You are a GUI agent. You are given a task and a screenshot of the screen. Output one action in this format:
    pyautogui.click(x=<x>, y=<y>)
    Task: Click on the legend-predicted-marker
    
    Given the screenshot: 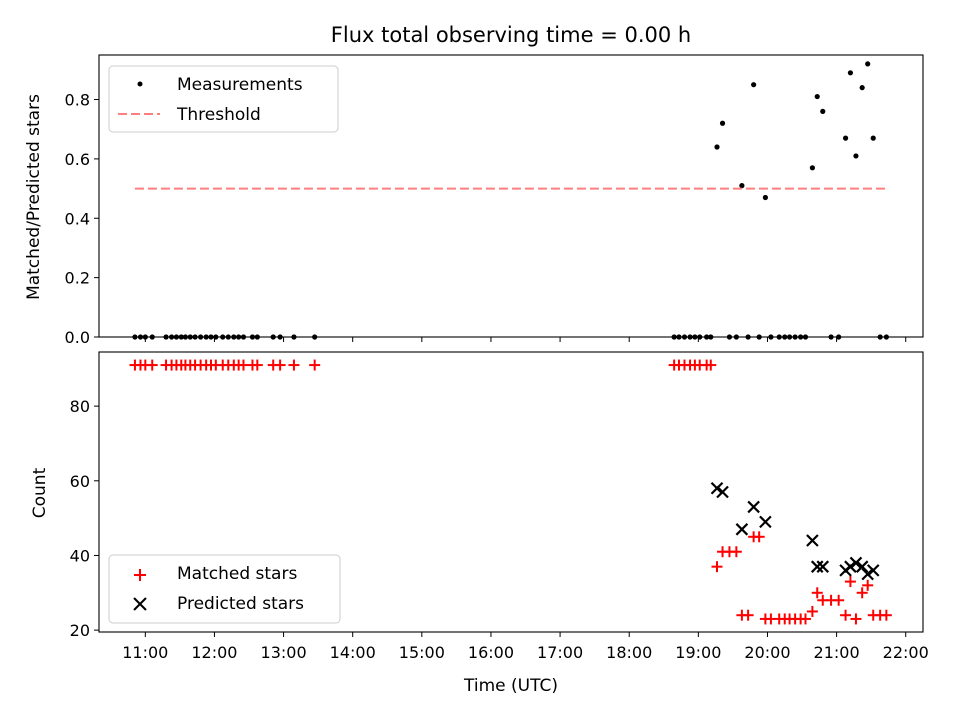 What is the action you would take?
    pyautogui.click(x=140, y=604)
    